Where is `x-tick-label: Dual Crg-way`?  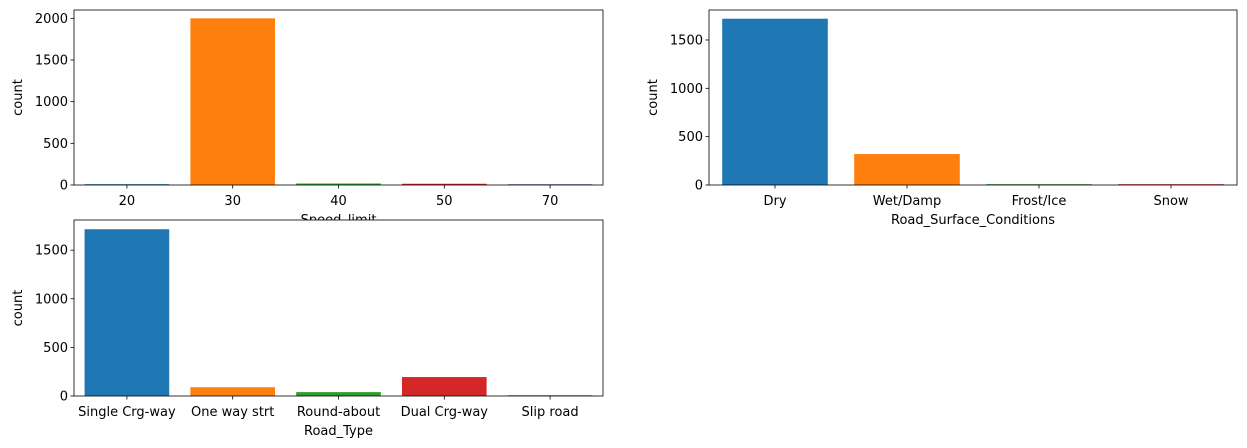
x-tick-label: Dual Crg-way is located at coordinates (445, 412).